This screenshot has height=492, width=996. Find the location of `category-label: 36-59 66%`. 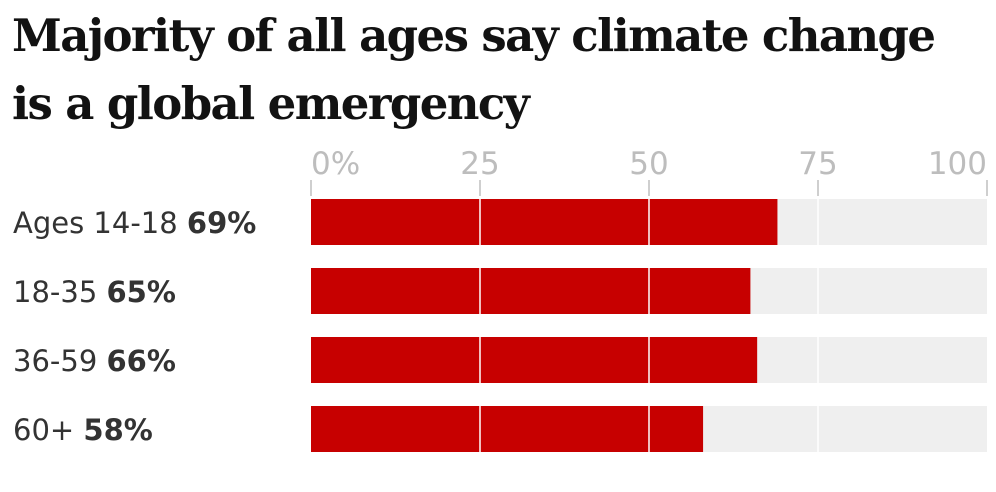

category-label: 36-59 66% is located at coordinates (94, 361).